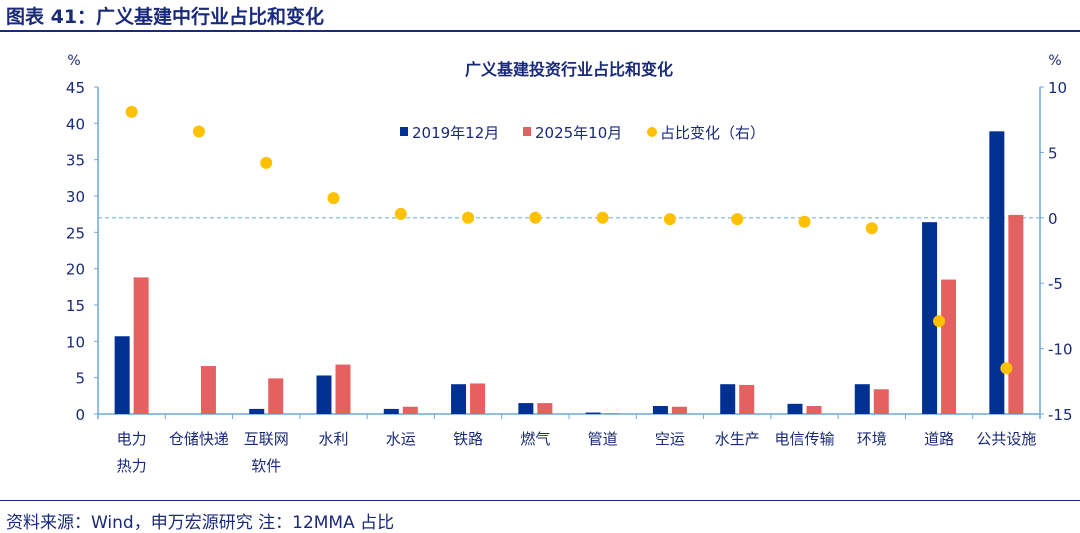 The height and width of the screenshot is (533, 1080). What do you see at coordinates (1053, 219) in the screenshot?
I see `right-tick-label: 0` at bounding box center [1053, 219].